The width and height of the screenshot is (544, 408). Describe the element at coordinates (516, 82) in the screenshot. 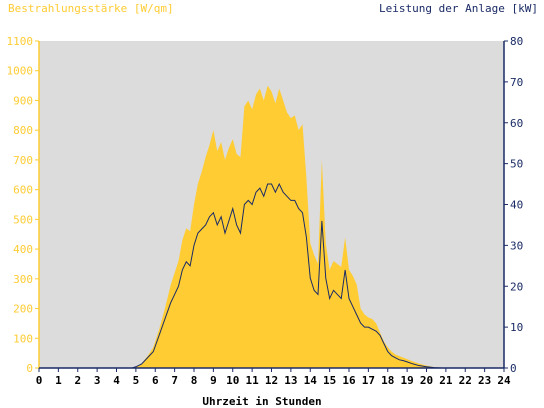

I see `y-right-tick-label: 70` at that location.